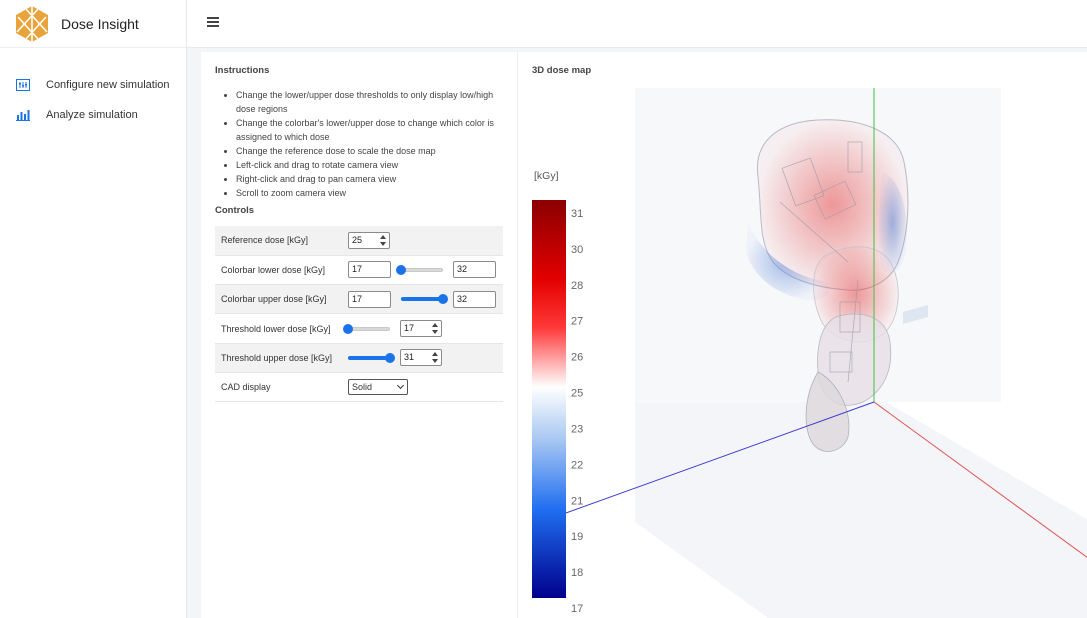  What do you see at coordinates (577, 286) in the screenshot?
I see `colorbar-tick-label: 28` at bounding box center [577, 286].